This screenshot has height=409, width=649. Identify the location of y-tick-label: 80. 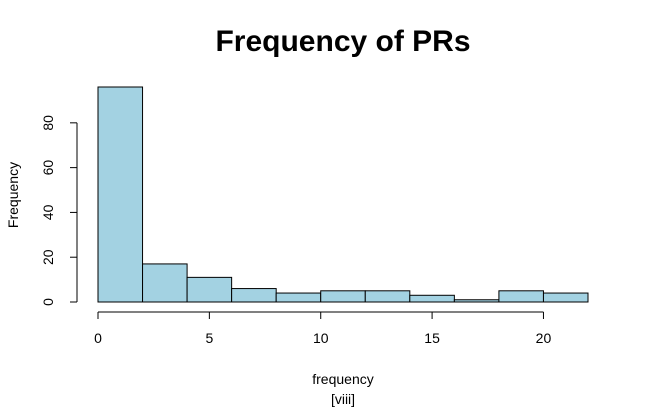
(48, 123).